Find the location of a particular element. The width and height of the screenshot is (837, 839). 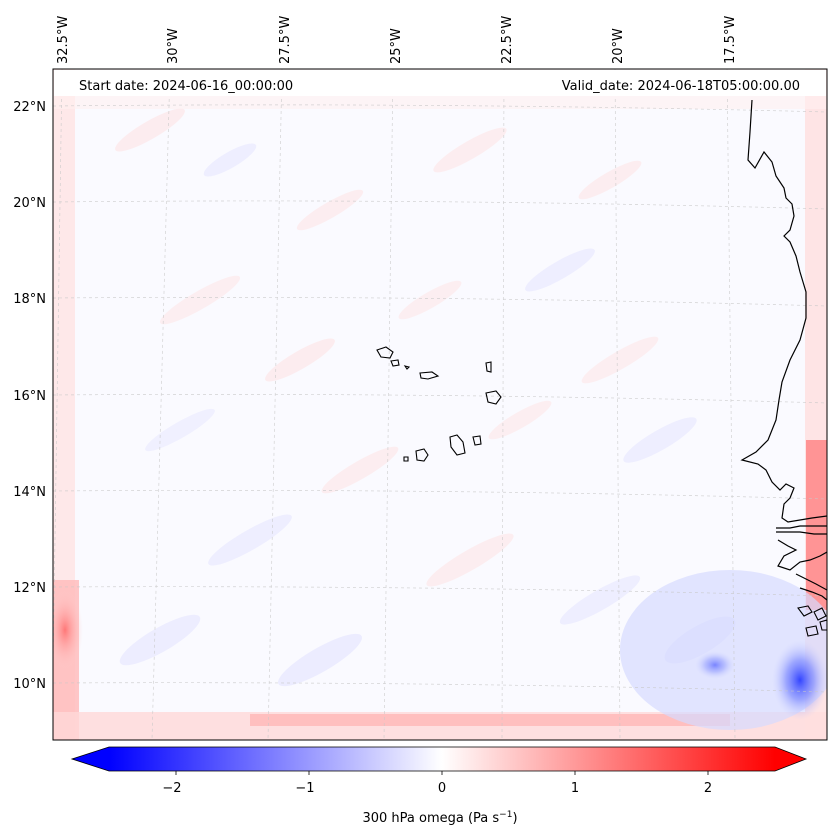

colorbar-label-exponent: −1 is located at coordinates (505, 815).